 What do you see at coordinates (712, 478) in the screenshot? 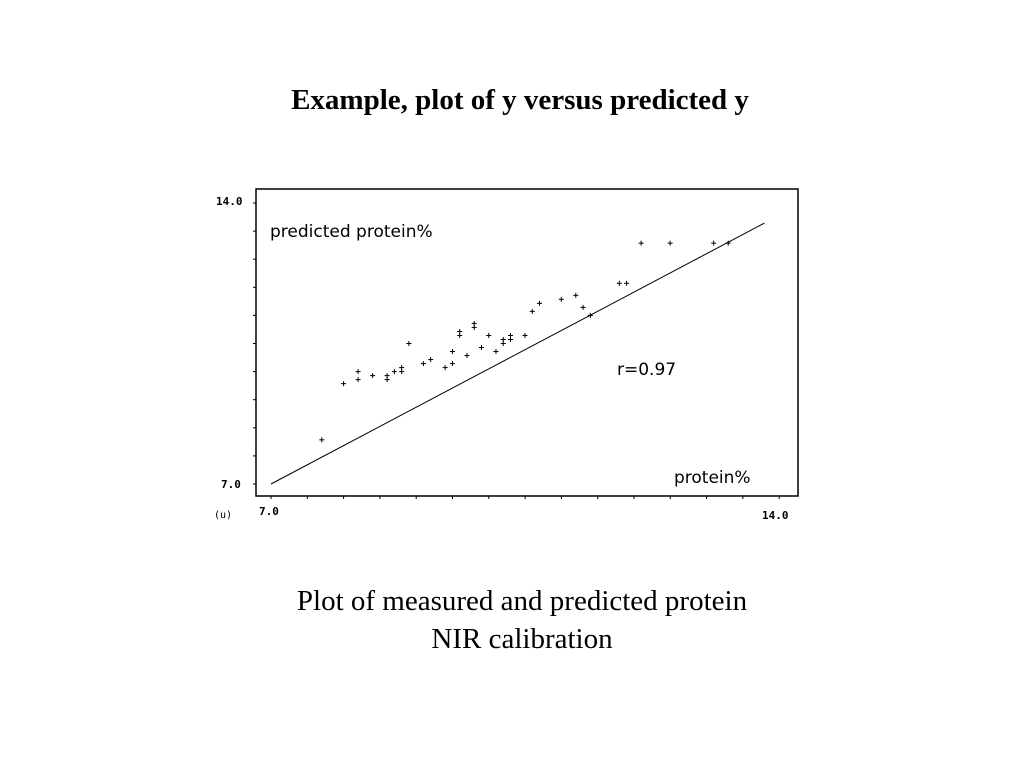
I see `x-axis-label: protein%` at bounding box center [712, 478].